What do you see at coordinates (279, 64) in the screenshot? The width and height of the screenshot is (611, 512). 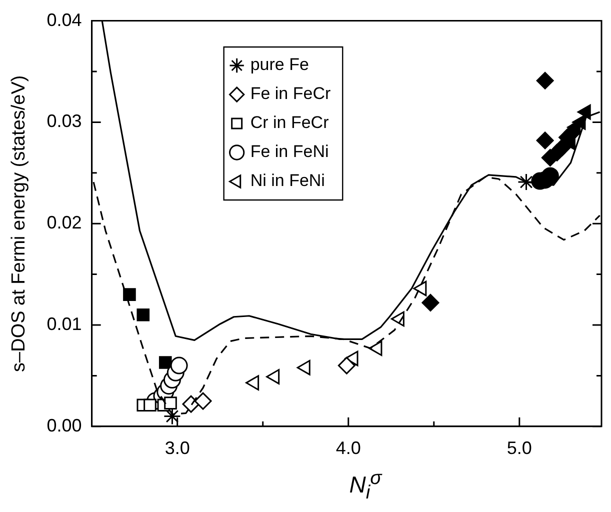 I see `legend-label: pure Fe` at bounding box center [279, 64].